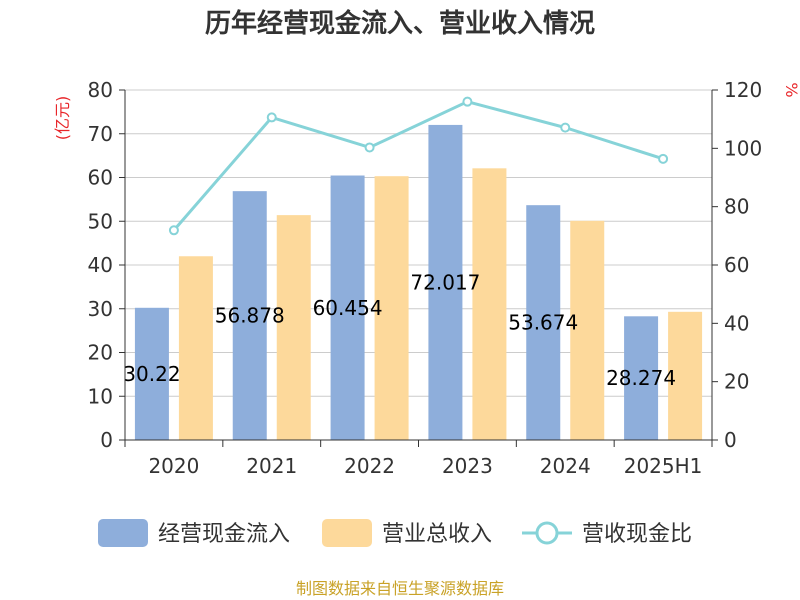  I want to click on left-tick-label: 70, so click(100, 134).